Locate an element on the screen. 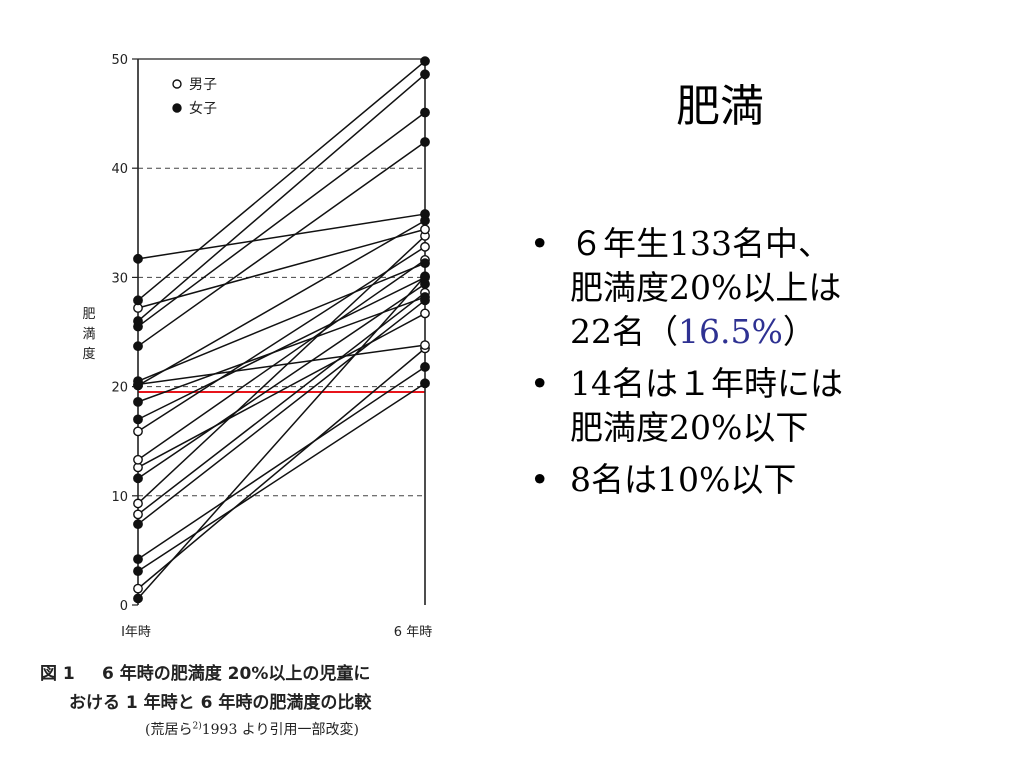 This screenshot has width=1024, height=768. x-tick-label: 6 年時 is located at coordinates (413, 632).